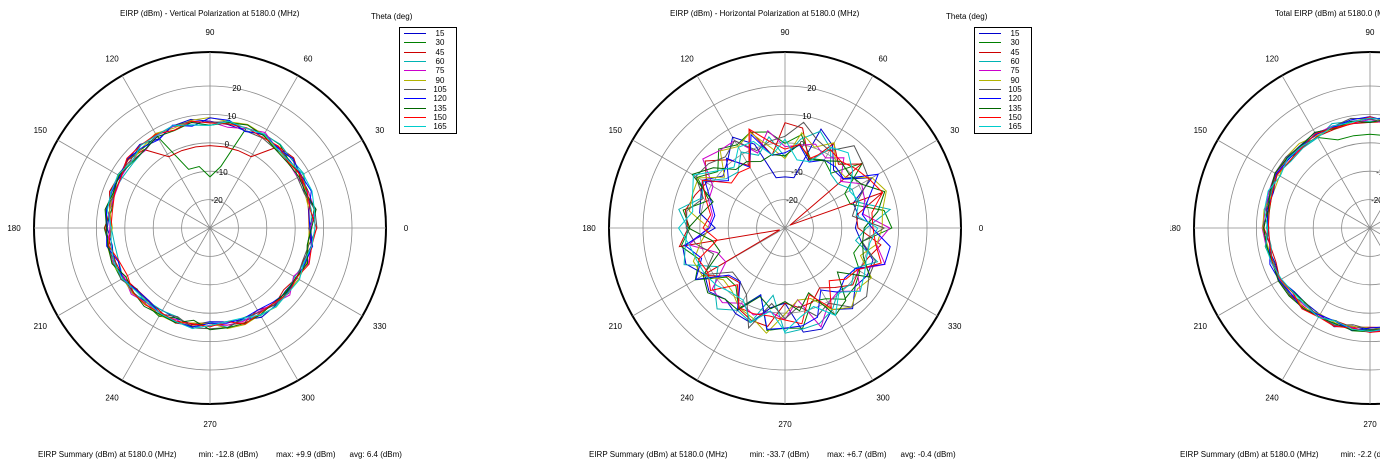  What do you see at coordinates (954, 130) in the screenshot?
I see `angle-tick-label: 30` at bounding box center [954, 130].